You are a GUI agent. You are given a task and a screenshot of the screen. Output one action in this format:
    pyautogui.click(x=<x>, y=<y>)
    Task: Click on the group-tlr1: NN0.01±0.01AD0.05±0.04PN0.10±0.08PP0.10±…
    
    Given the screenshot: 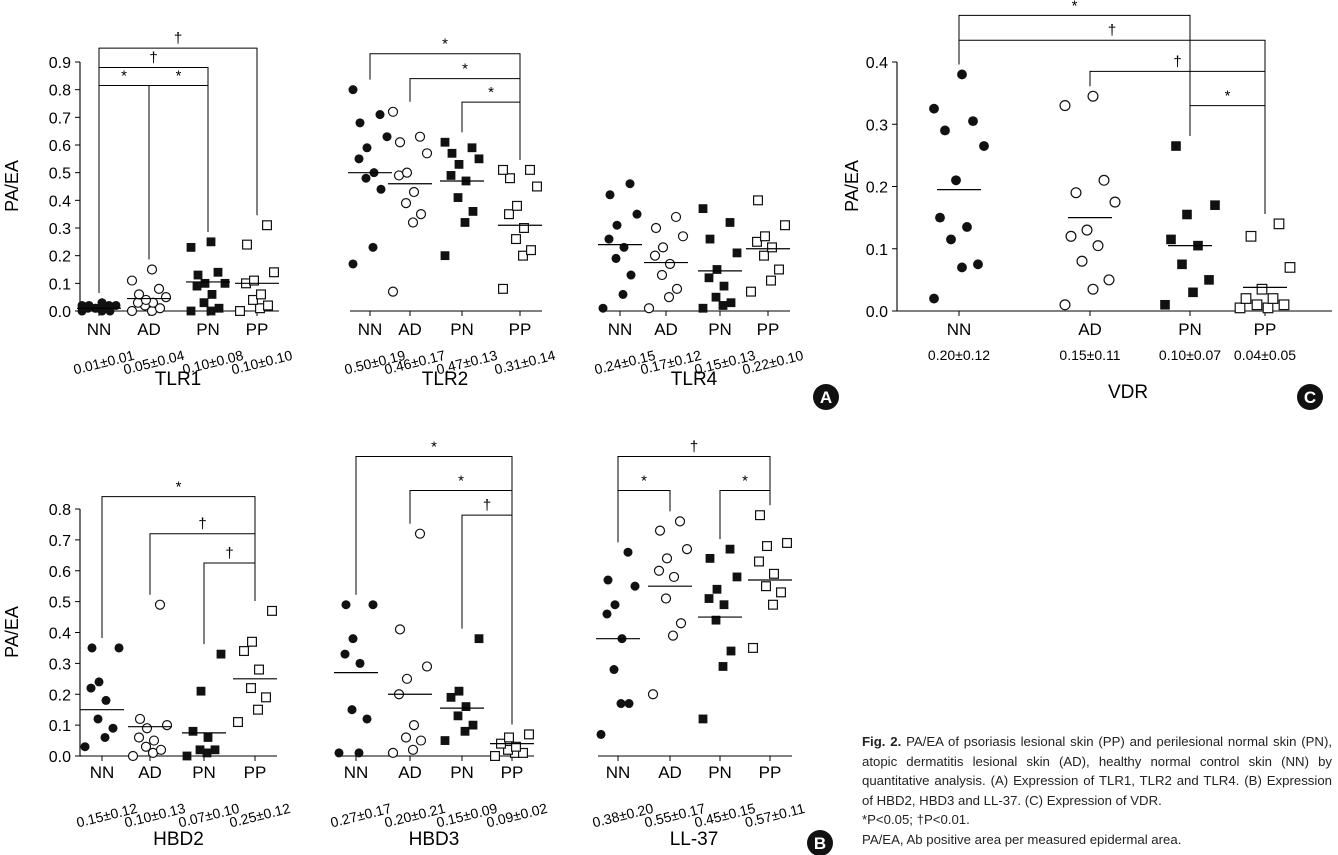 What is the action you would take?
    pyautogui.click(x=183, y=210)
    